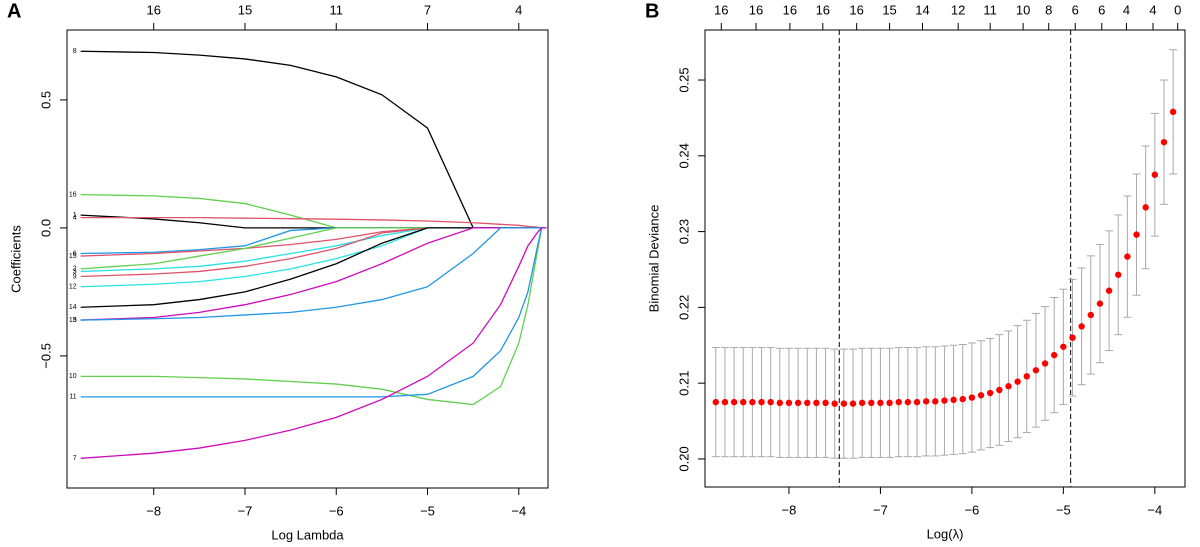 Image resolution: width=1200 pixels, height=547 pixels. I want to click on path-label: 3, so click(75, 271).